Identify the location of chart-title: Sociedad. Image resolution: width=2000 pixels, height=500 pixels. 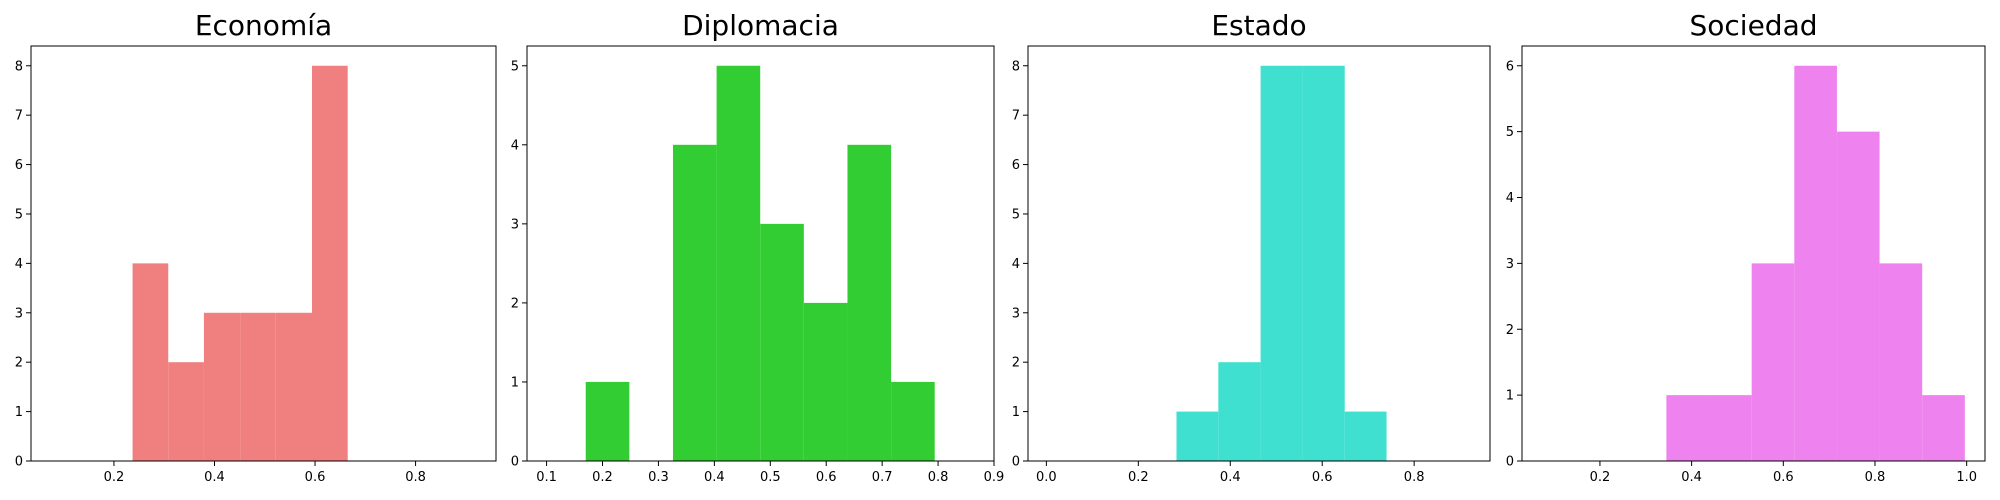
(1753, 25).